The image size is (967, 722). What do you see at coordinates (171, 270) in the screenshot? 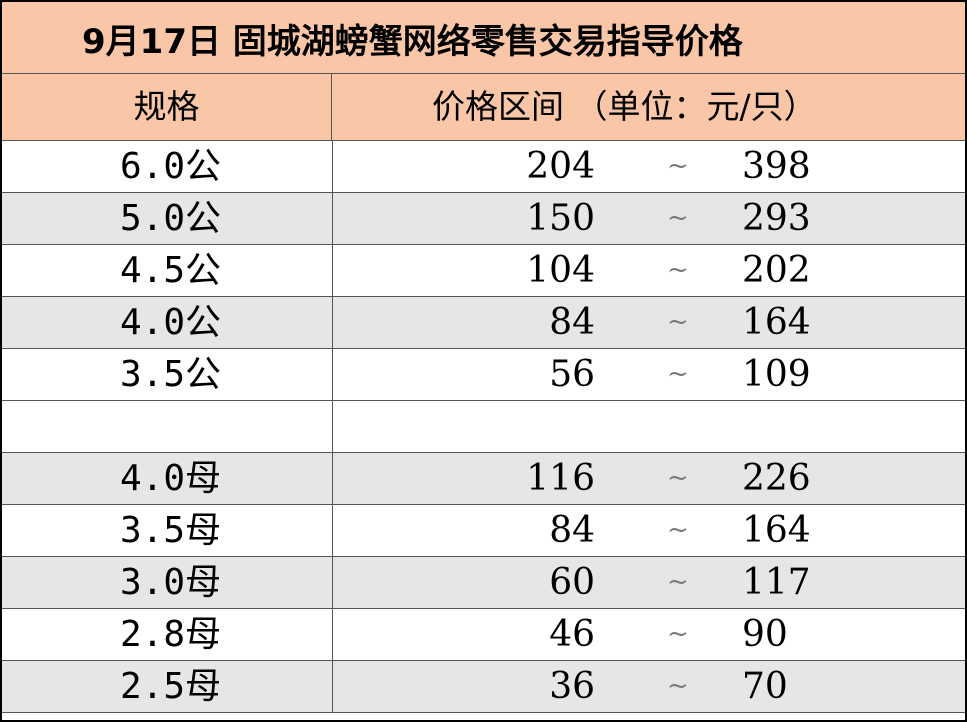
I see `spec-cell: 4.5公` at bounding box center [171, 270].